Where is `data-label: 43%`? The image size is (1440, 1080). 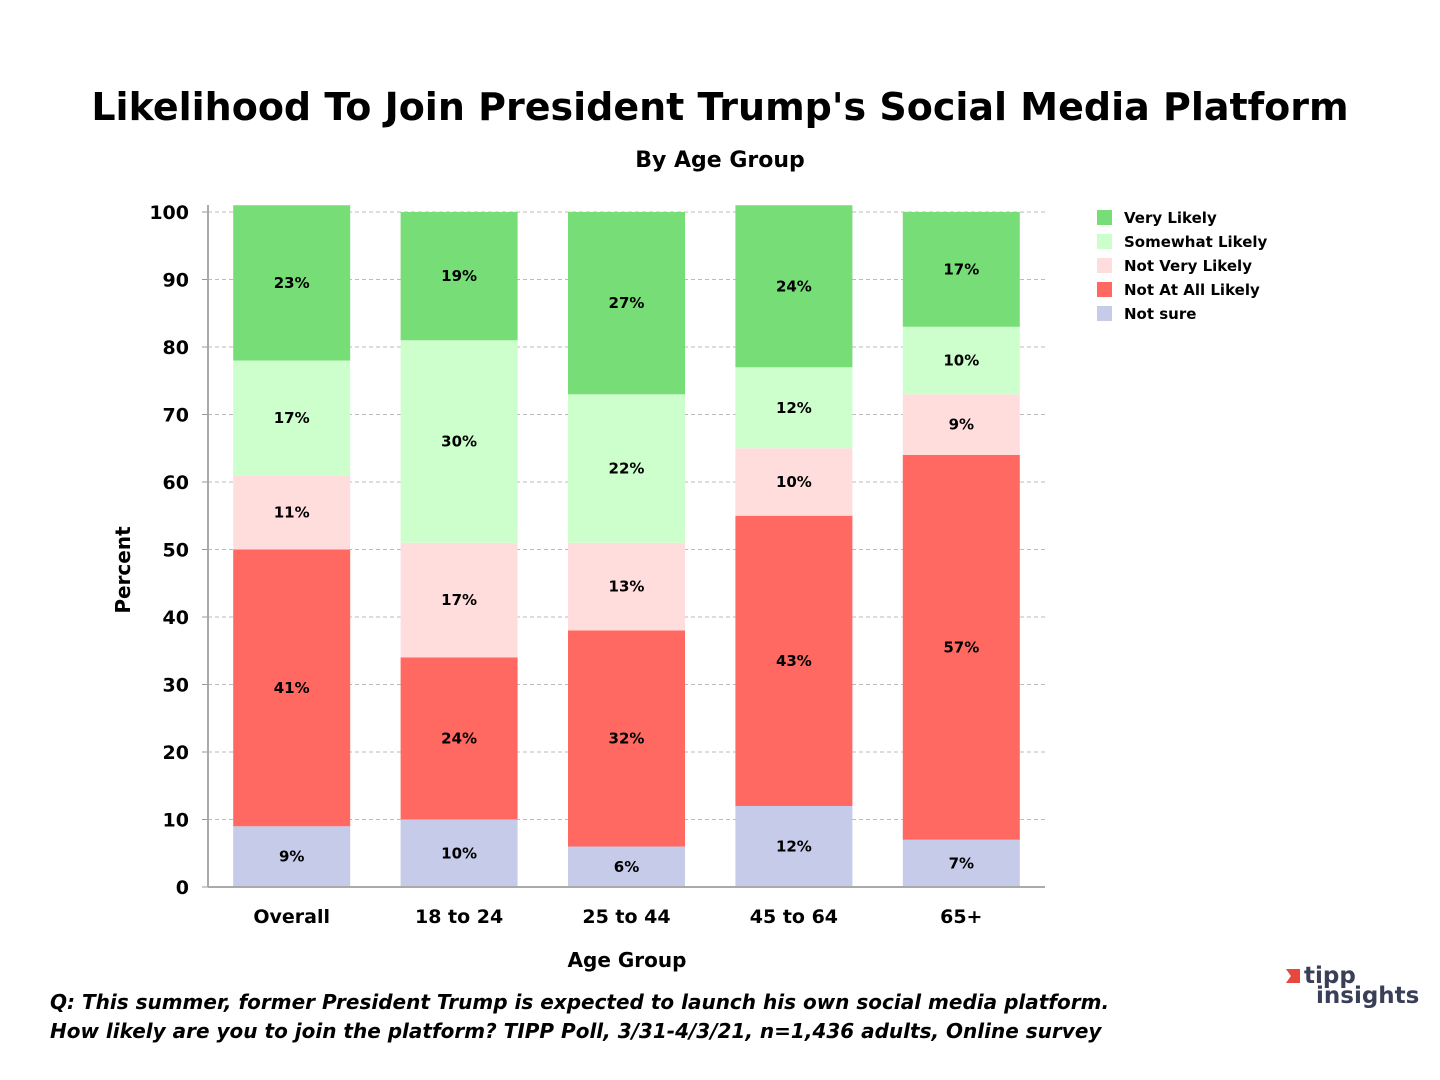 data-label: 43% is located at coordinates (794, 661).